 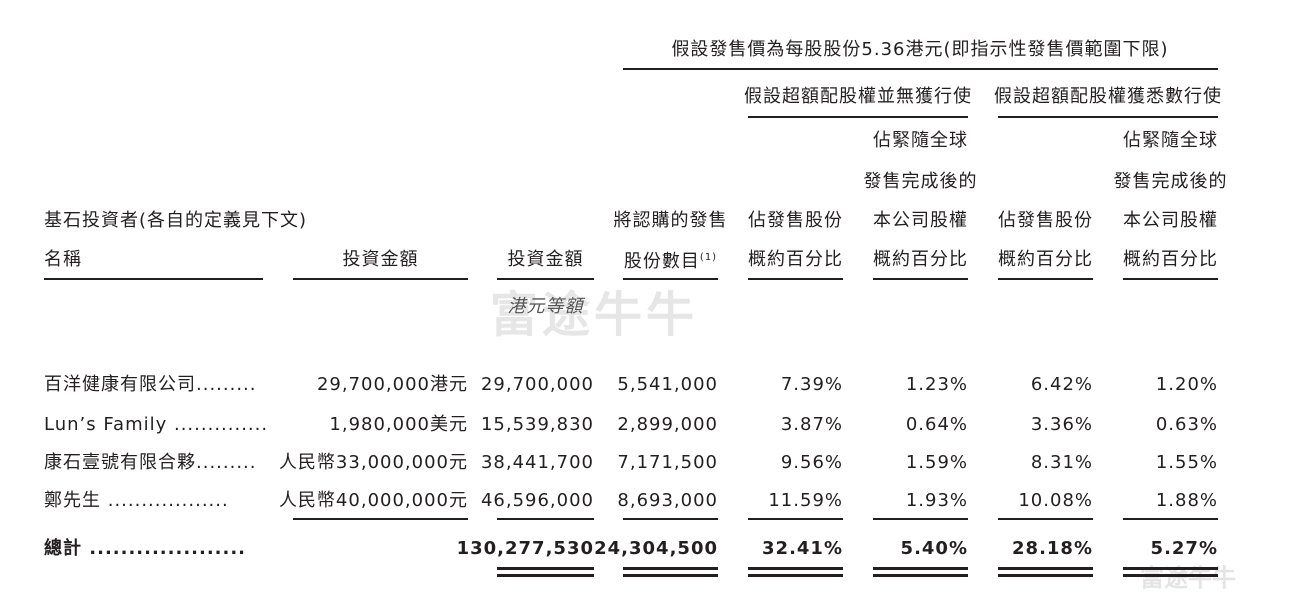 What do you see at coordinates (811, 424) in the screenshot?
I see `cell: 3.87%` at bounding box center [811, 424].